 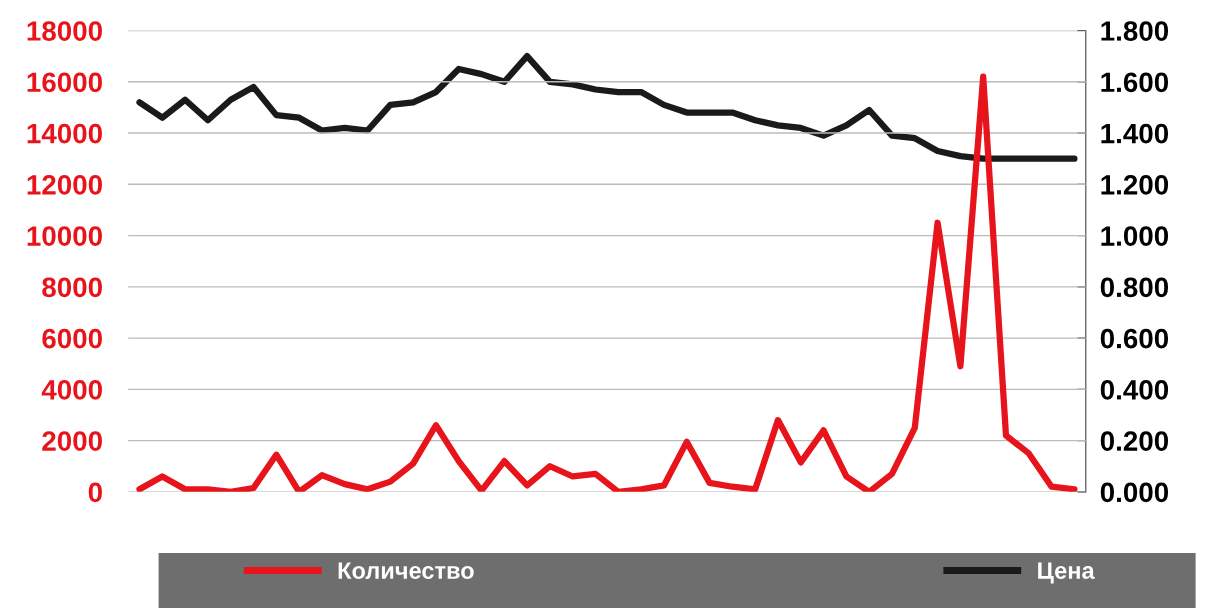 I want to click on y-tick-label: 0, so click(x=95, y=492).